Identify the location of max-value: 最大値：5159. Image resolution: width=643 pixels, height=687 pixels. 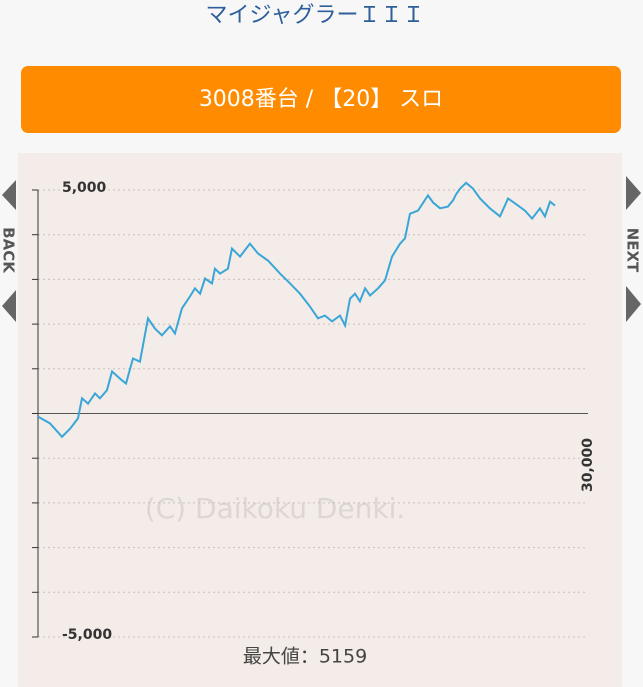
(305, 657).